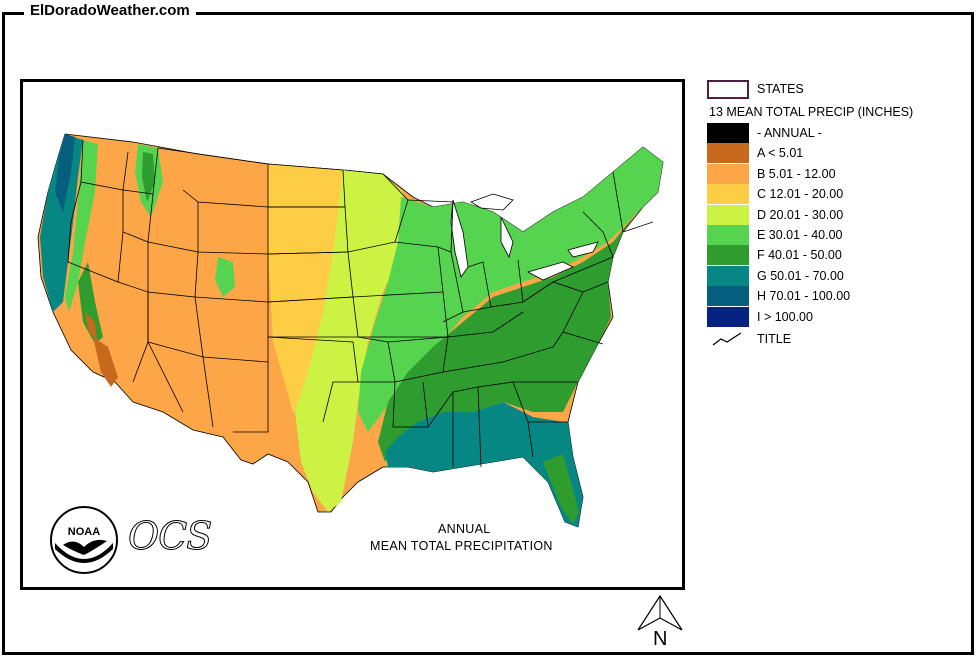 Image resolution: width=980 pixels, height=659 pixels. What do you see at coordinates (660, 612) in the screenshot?
I see `north-arrow-icon` at bounding box center [660, 612].